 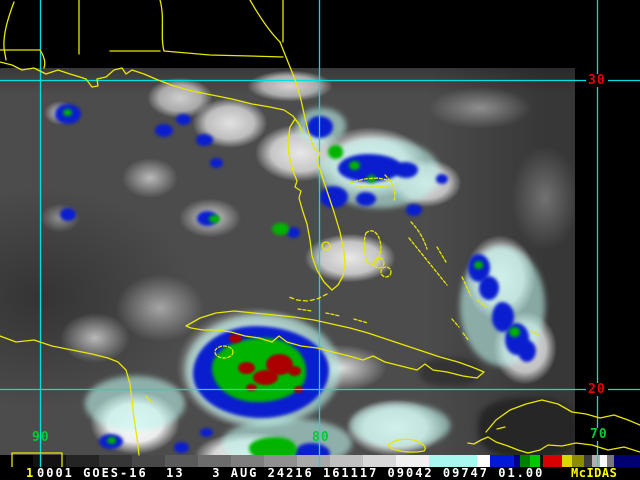 What do you see at coordinates (31, 473) in the screenshot?
I see `frame-number: 1` at bounding box center [31, 473].